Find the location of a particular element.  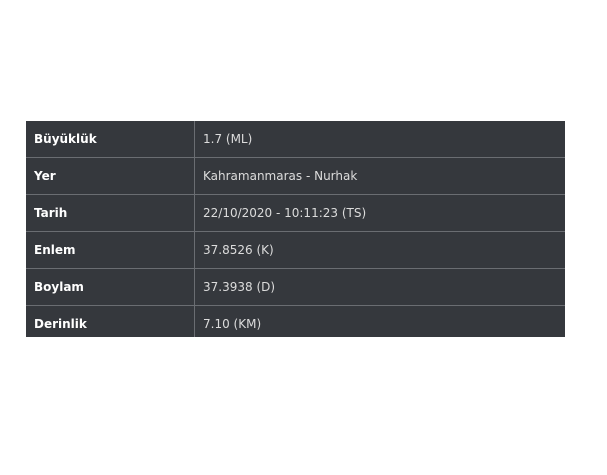

row-value: Kahramanmaras - Nurhak is located at coordinates (379, 176).